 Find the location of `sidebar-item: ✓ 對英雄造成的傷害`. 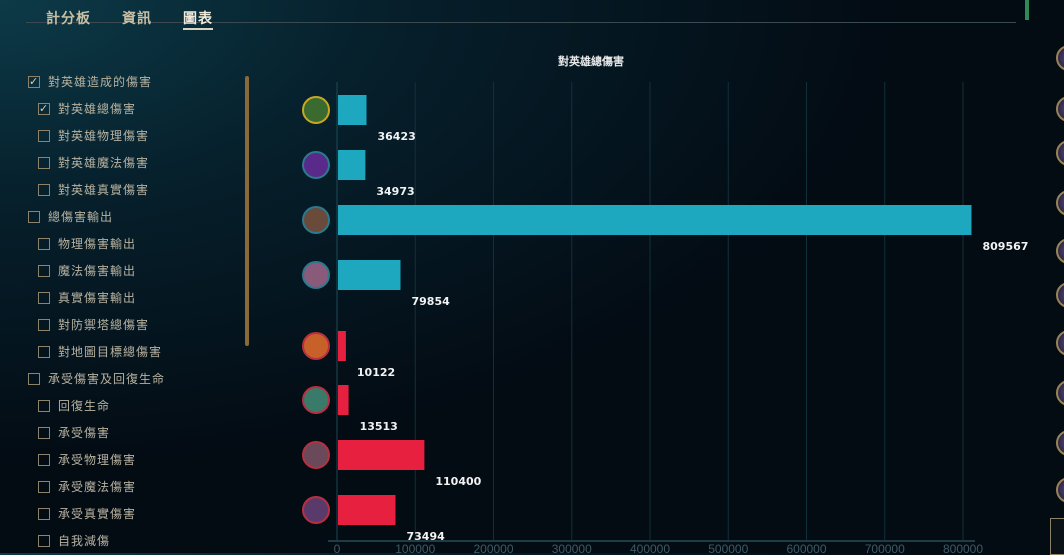

sidebar-item: ✓ 對英雄造成的傷害 is located at coordinates (90, 81).